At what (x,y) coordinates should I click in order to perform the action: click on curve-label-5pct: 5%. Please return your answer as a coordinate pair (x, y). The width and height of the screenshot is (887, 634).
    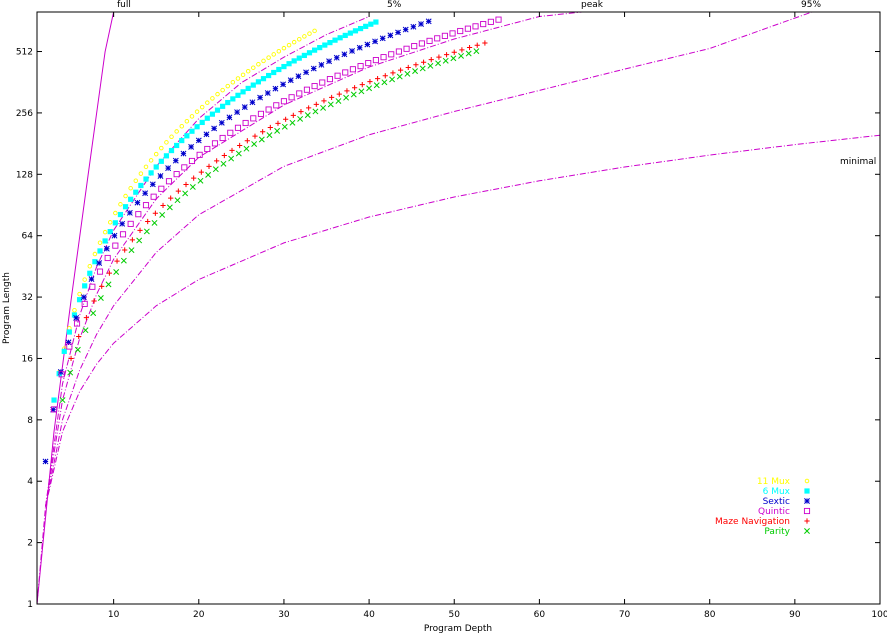
    Looking at the image, I should click on (394, 5).